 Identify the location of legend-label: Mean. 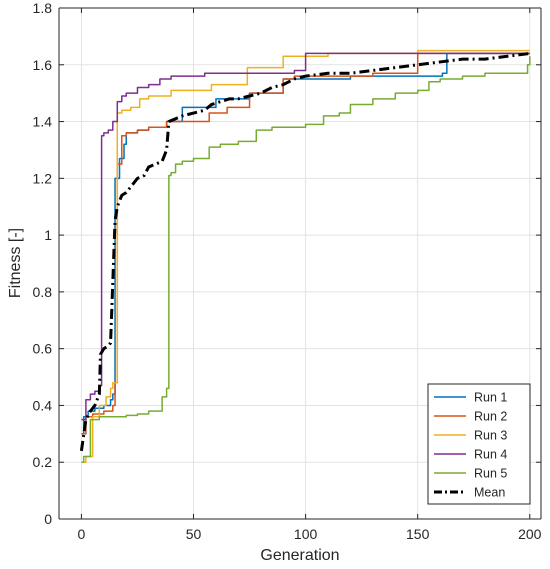
(489, 493).